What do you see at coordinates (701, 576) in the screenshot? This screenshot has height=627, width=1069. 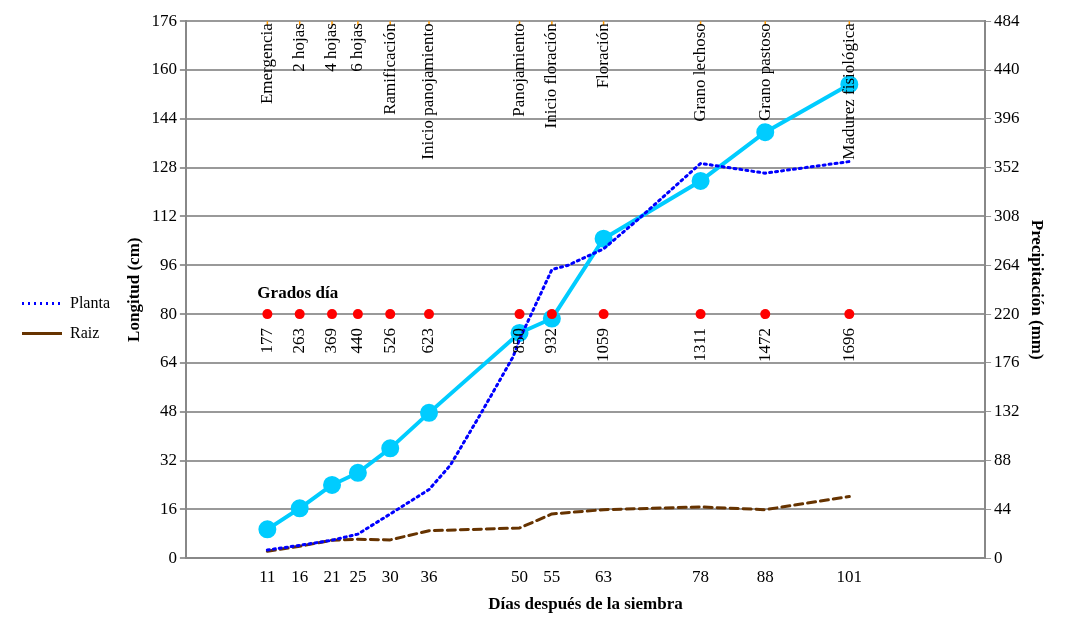 I see `x-tick-label: 78` at bounding box center [701, 576].